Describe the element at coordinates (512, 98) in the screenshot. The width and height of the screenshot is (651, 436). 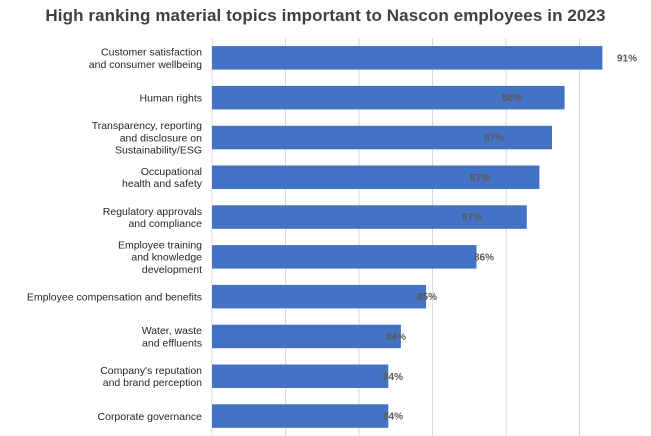
I see `value-label: 88%` at that location.